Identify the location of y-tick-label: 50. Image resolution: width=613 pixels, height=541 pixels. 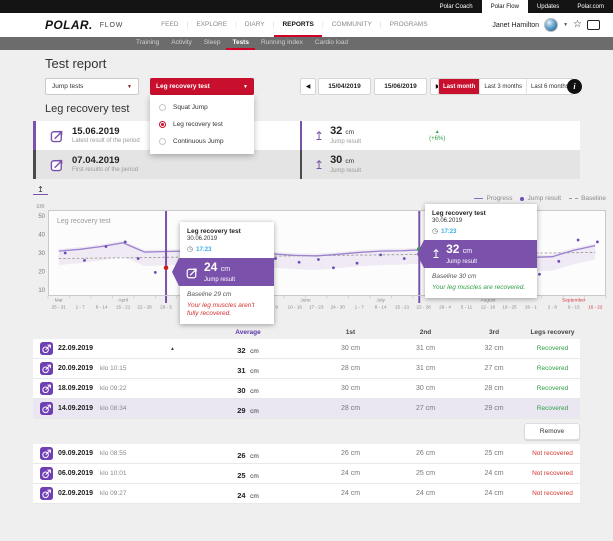
(41, 217).